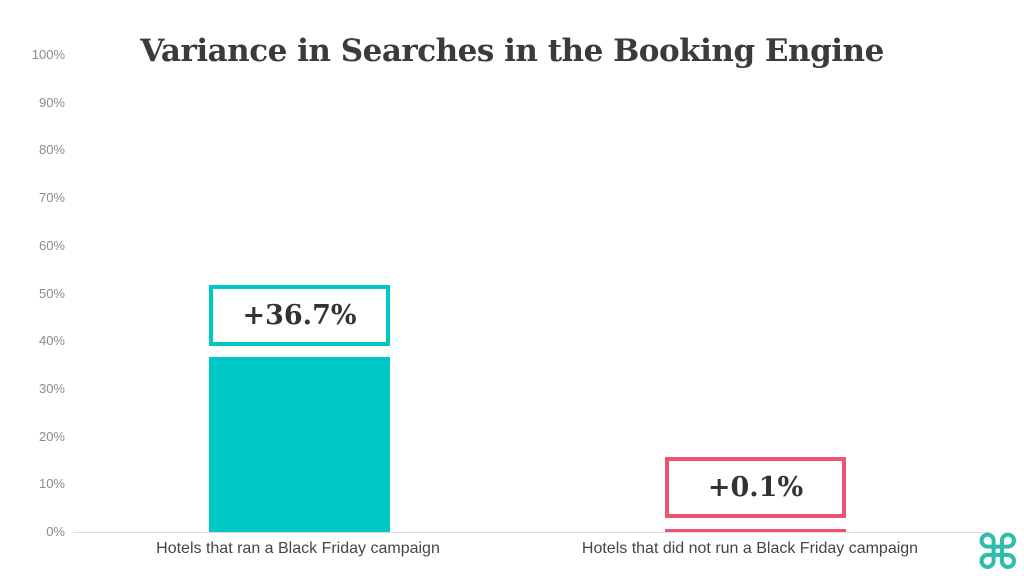  I want to click on y-tick-label: 70%, so click(51, 198).